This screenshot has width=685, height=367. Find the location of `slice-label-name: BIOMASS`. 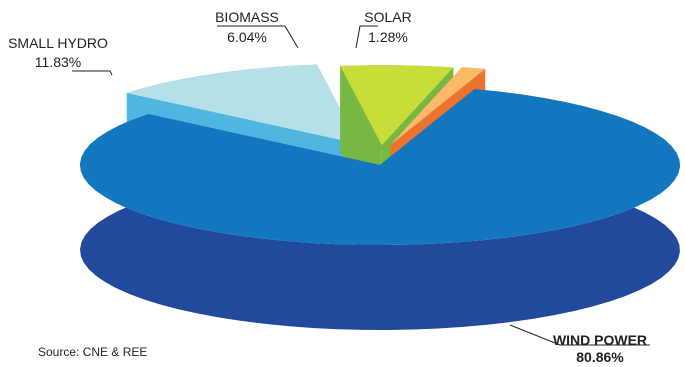

slice-label-name: BIOMASS is located at coordinates (247, 17).